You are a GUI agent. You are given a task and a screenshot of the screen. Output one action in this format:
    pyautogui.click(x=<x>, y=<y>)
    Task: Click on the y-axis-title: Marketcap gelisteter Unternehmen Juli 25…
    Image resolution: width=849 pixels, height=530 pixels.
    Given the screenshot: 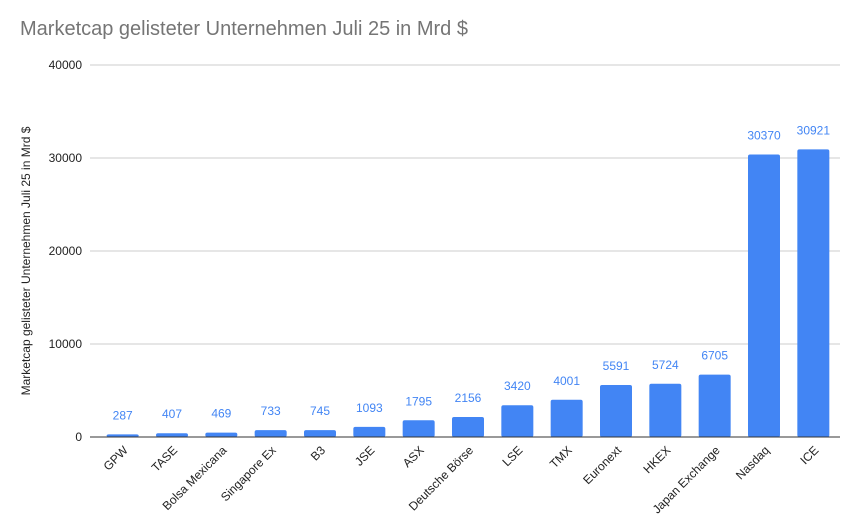 What is the action you would take?
    pyautogui.click(x=26, y=260)
    